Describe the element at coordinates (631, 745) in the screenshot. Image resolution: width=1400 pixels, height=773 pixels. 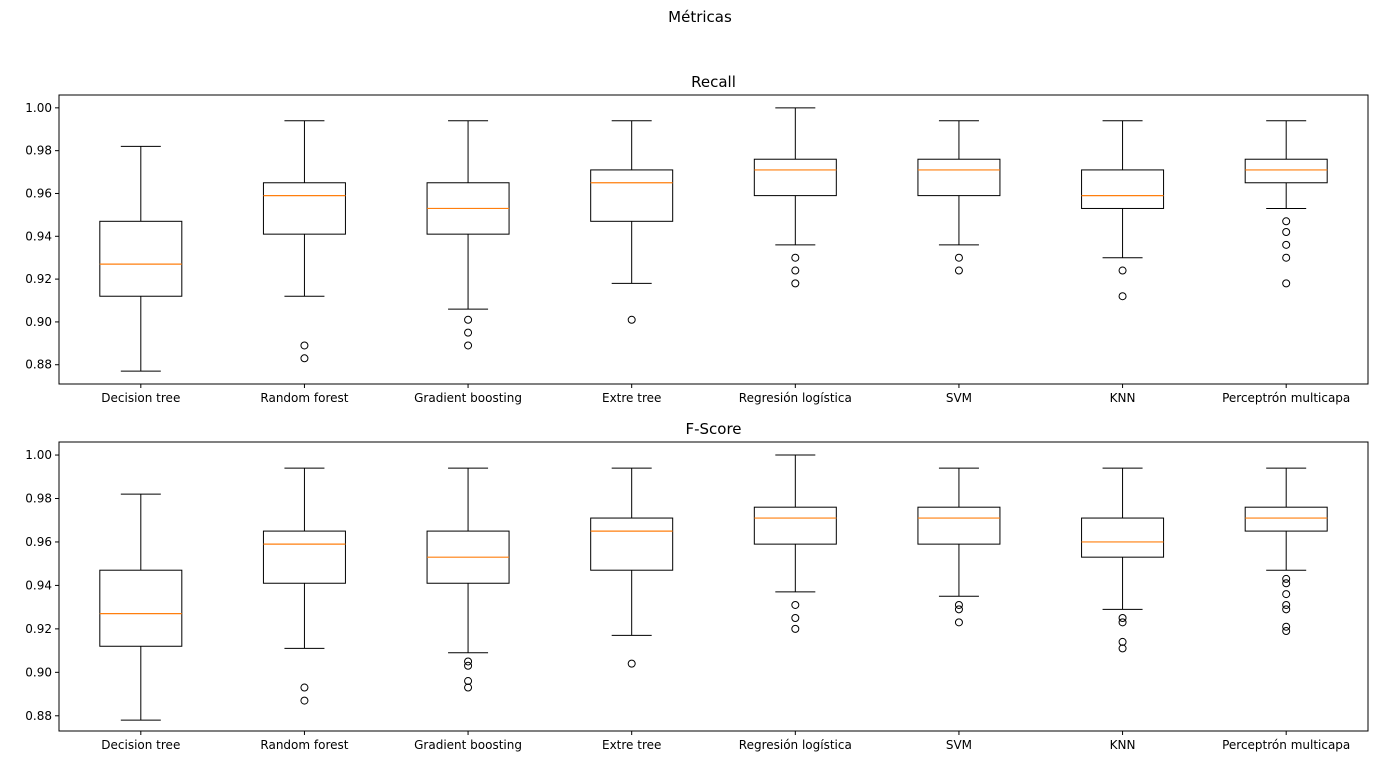
I see `x-tick-label: Extre tree` at that location.